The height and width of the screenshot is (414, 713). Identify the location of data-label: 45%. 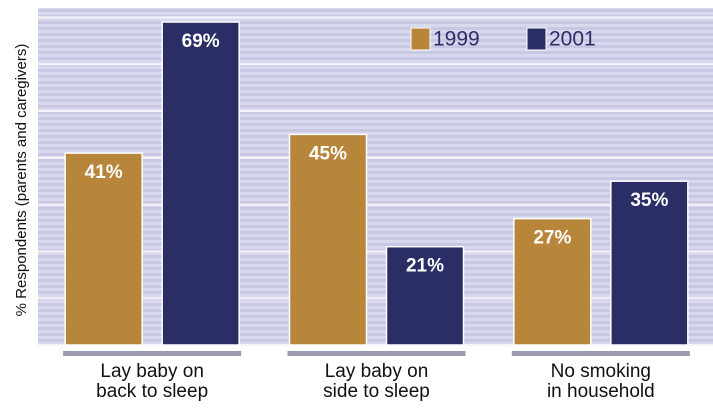
(328, 153).